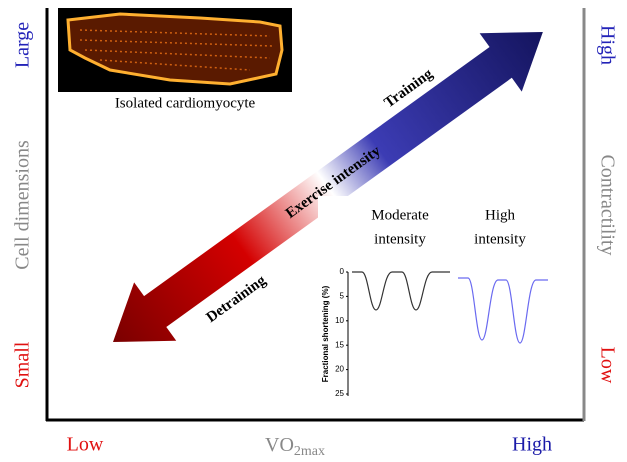 Image resolution: width=627 pixels, height=462 pixels. Describe the element at coordinates (341, 332) in the screenshot. I see `inset-ticks: 0 5 10 15 20 25` at that location.